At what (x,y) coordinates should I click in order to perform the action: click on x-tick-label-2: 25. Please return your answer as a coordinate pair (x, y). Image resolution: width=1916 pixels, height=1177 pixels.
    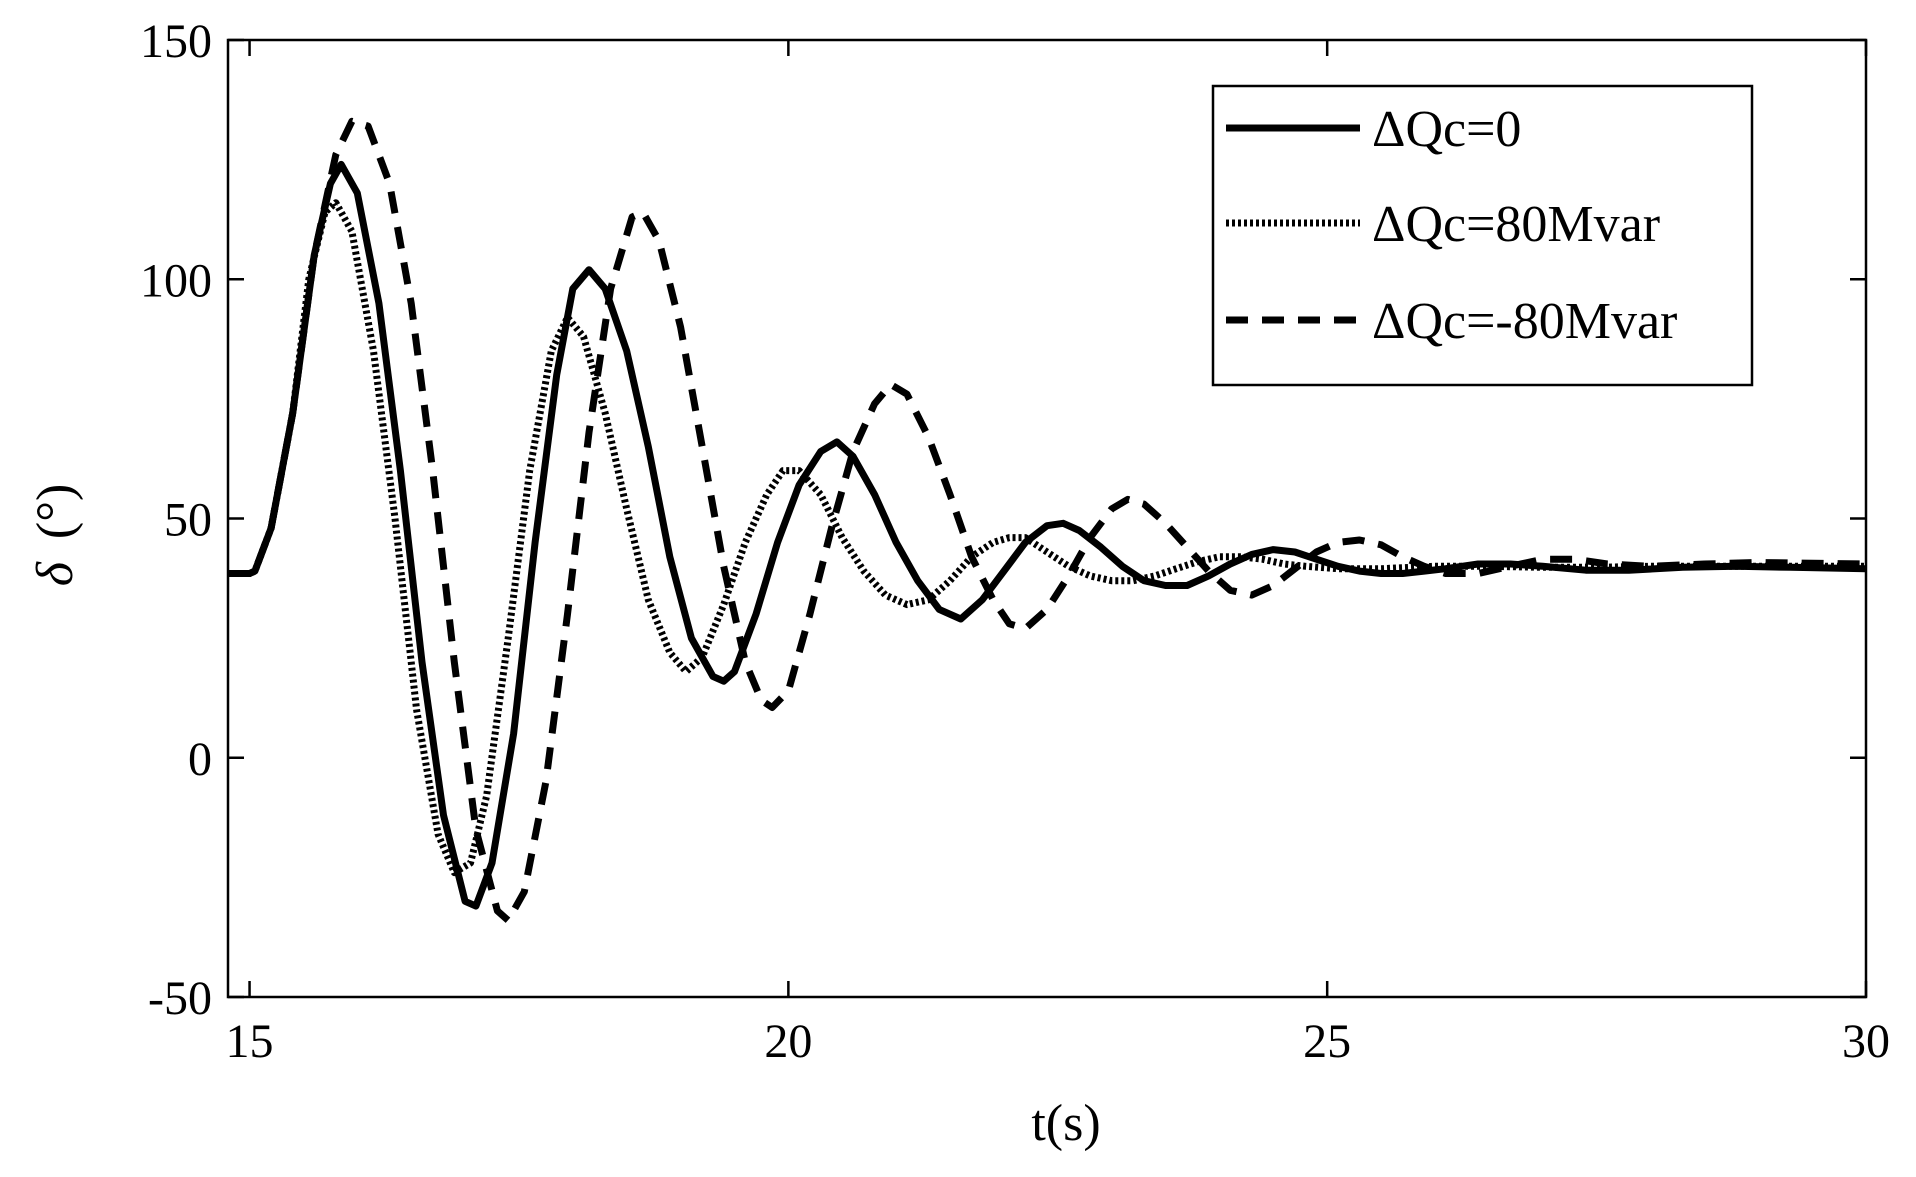
    Looking at the image, I should click on (1327, 1041).